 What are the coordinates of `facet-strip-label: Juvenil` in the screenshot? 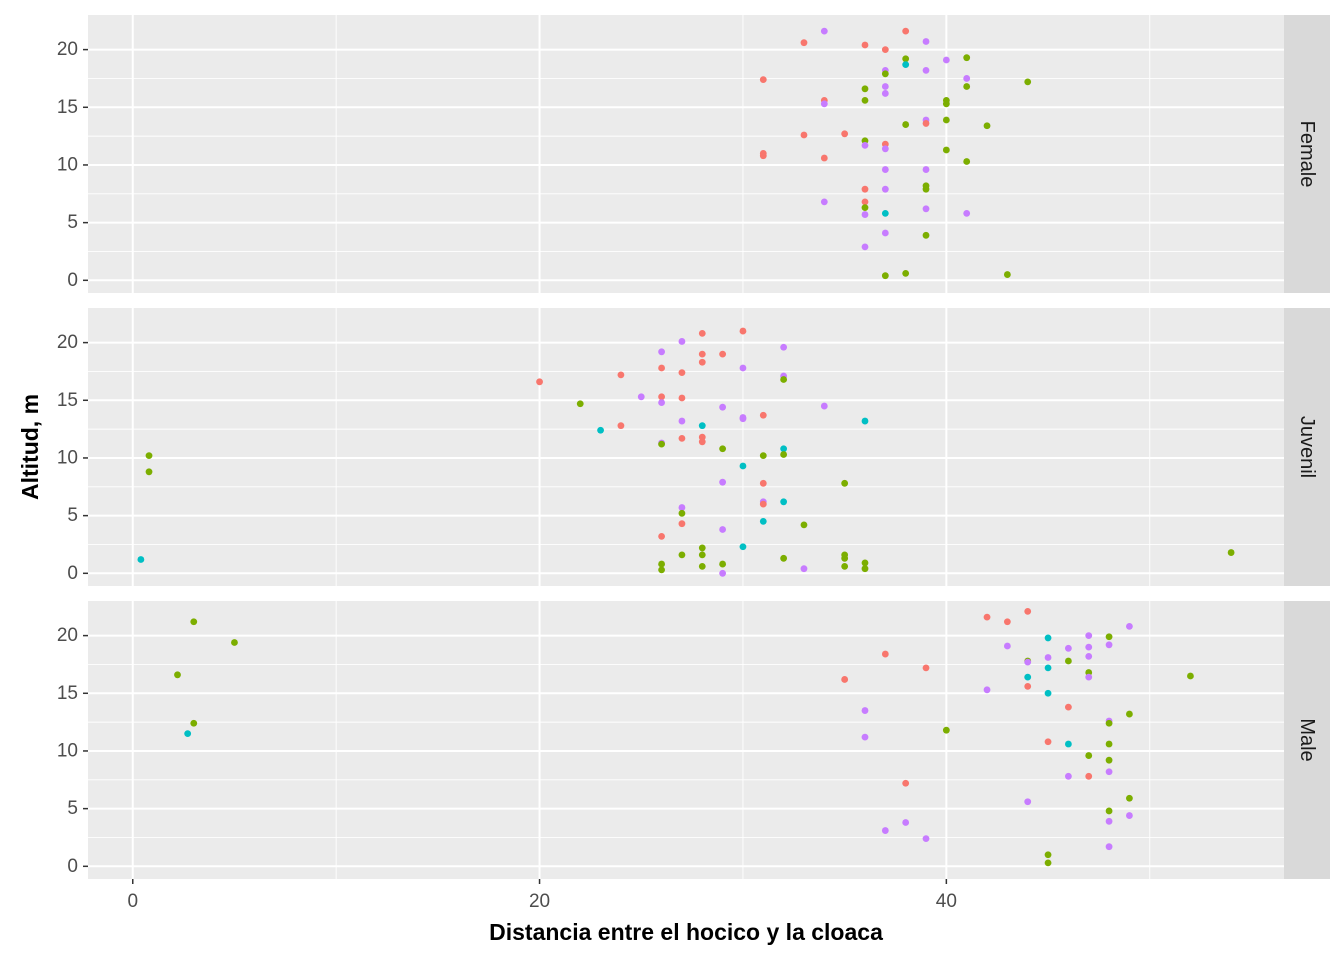 It's located at (1307, 447).